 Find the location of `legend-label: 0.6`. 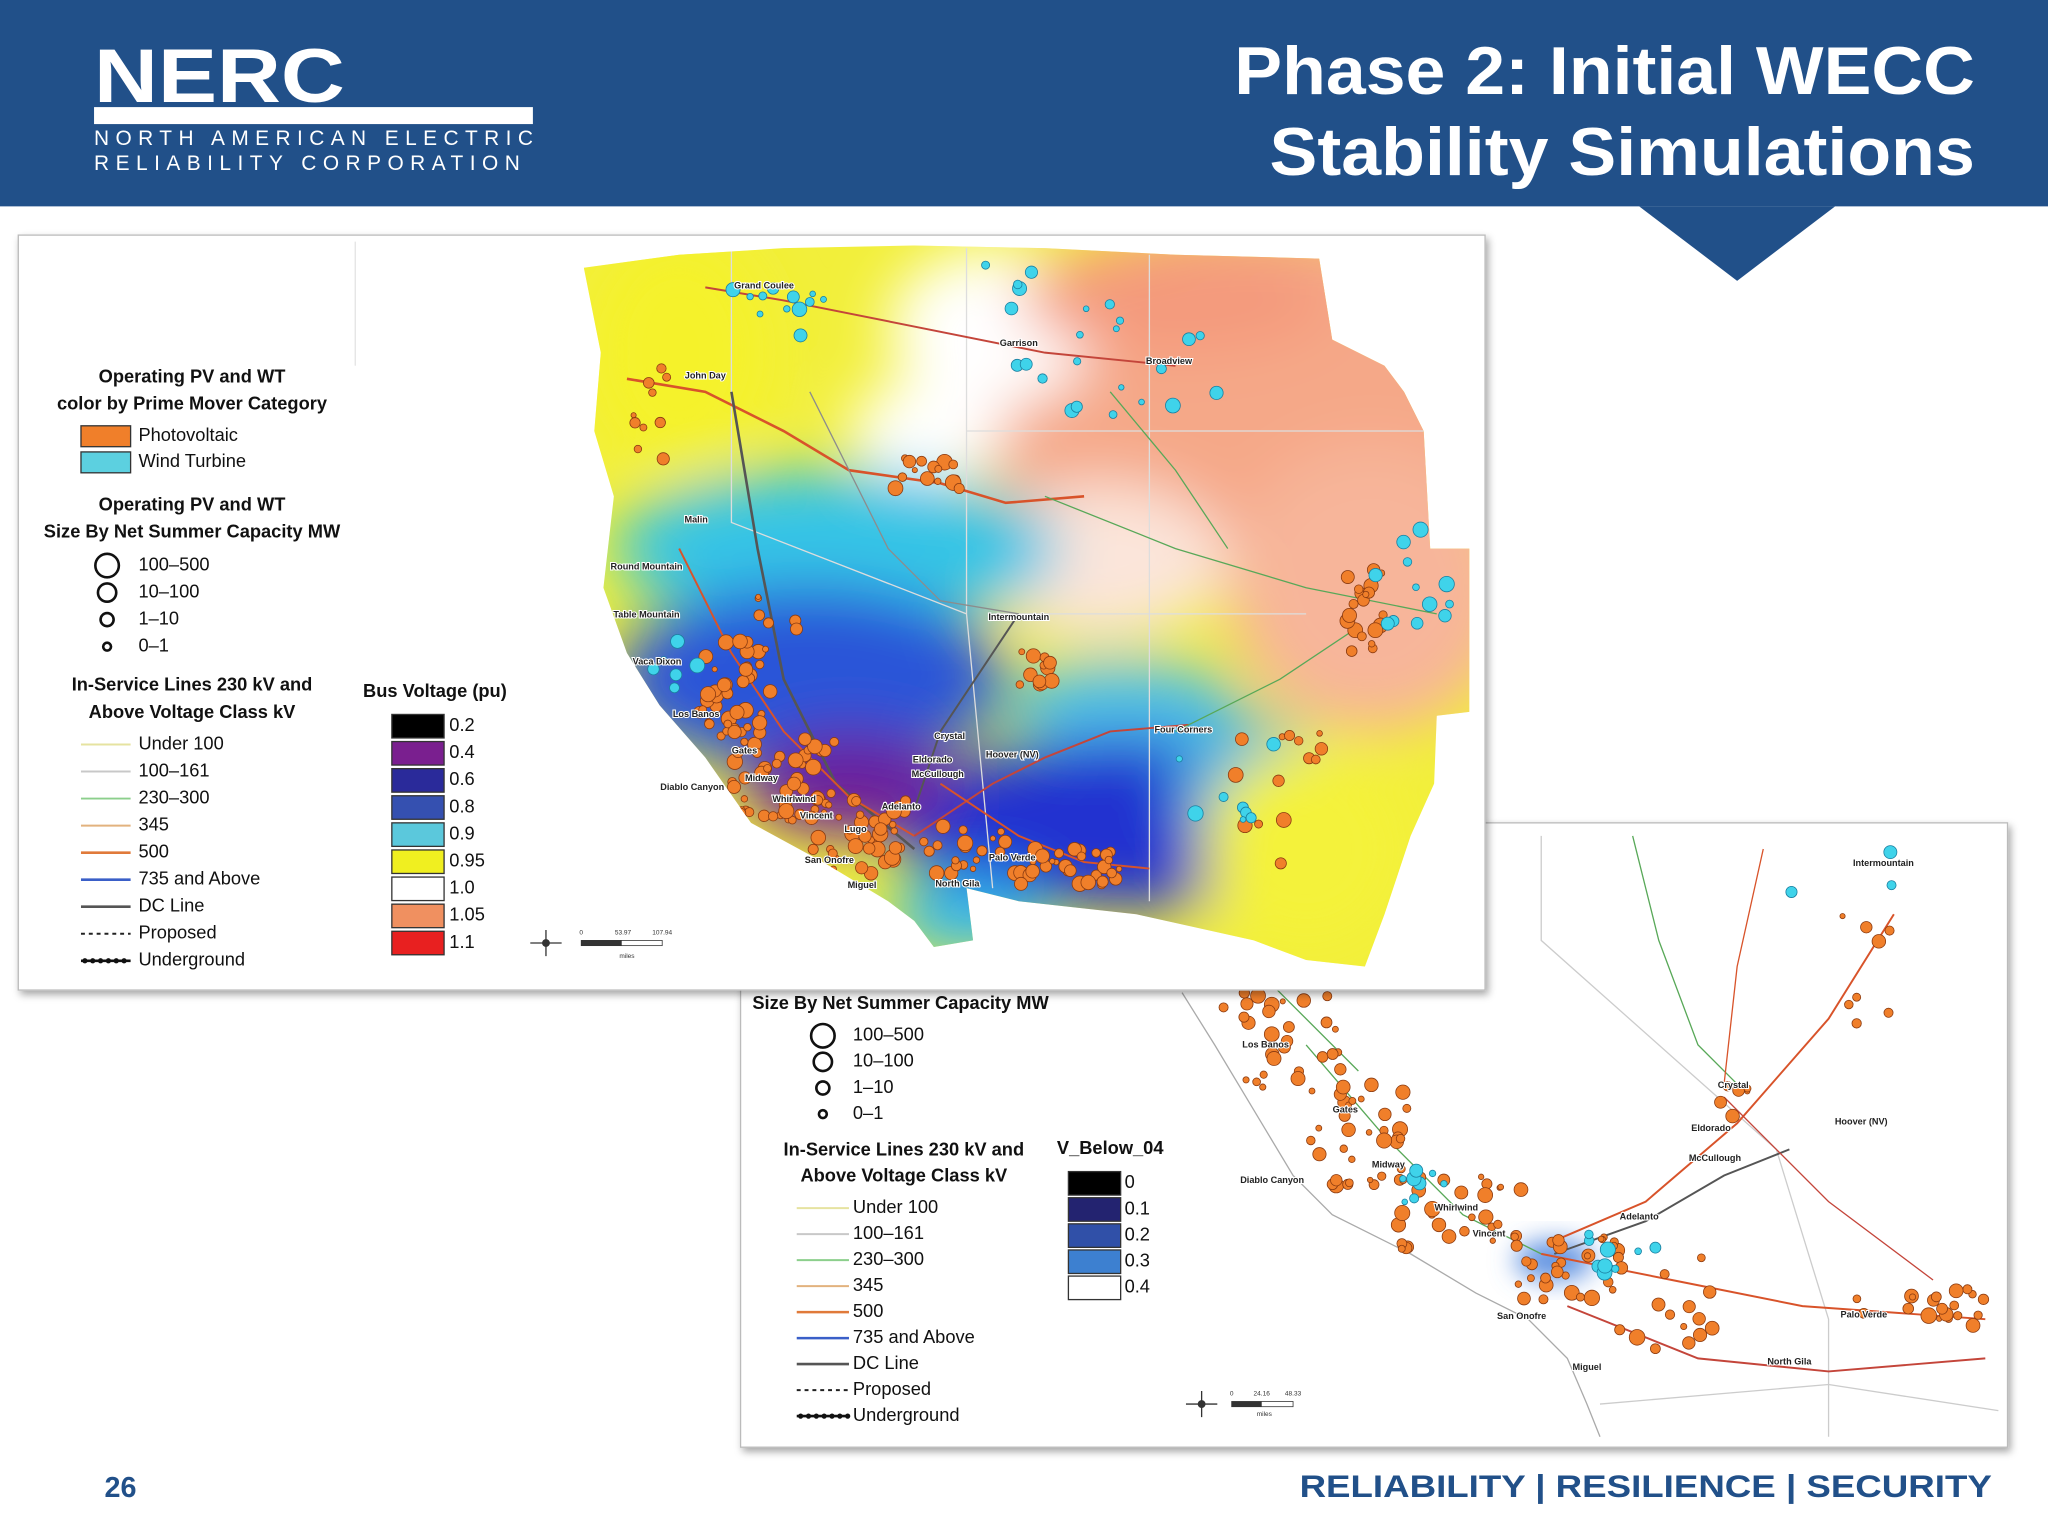

legend-label: 0.6 is located at coordinates (461, 778).